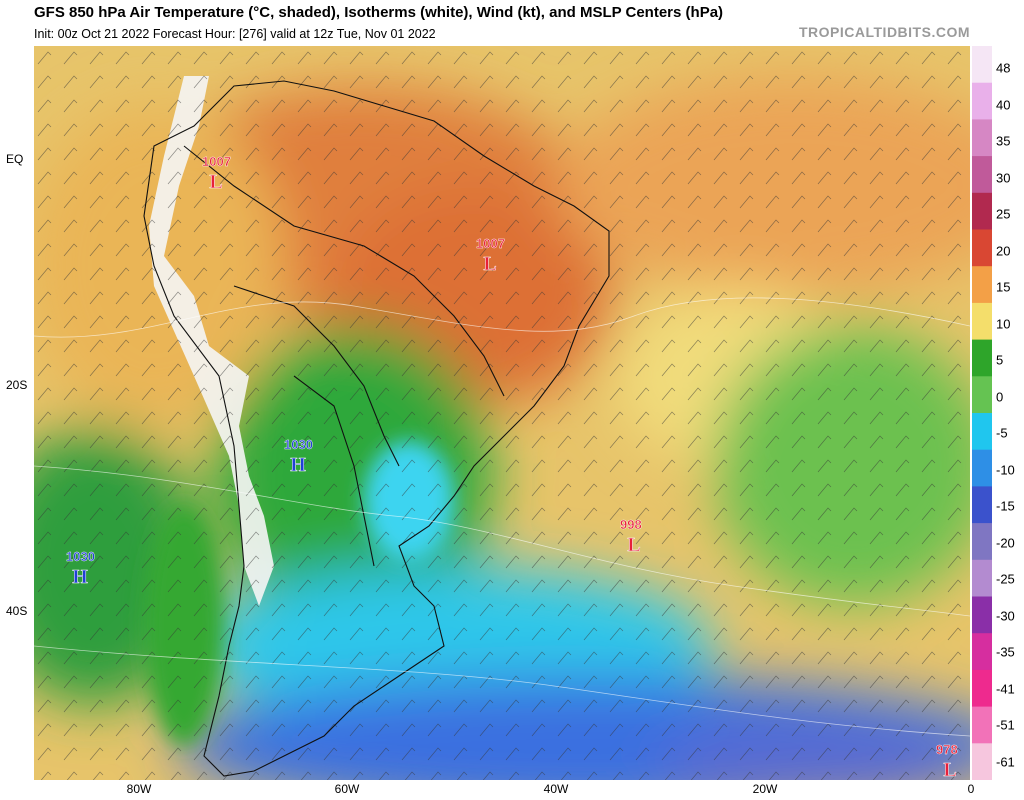  Describe the element at coordinates (1005, 688) in the screenshot. I see `colorbar-label: -41` at that location.